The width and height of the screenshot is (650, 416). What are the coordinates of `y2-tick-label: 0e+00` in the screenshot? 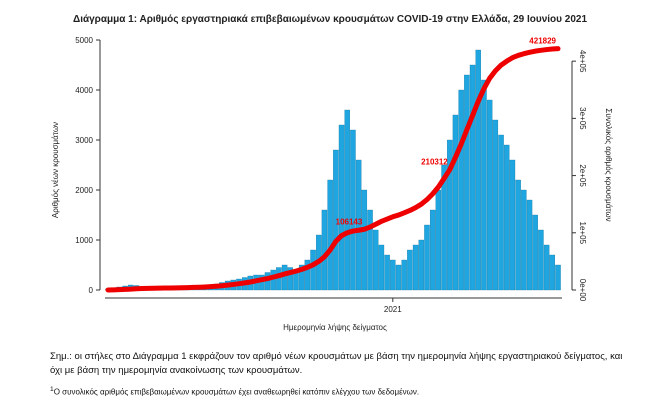 It's located at (582, 290).